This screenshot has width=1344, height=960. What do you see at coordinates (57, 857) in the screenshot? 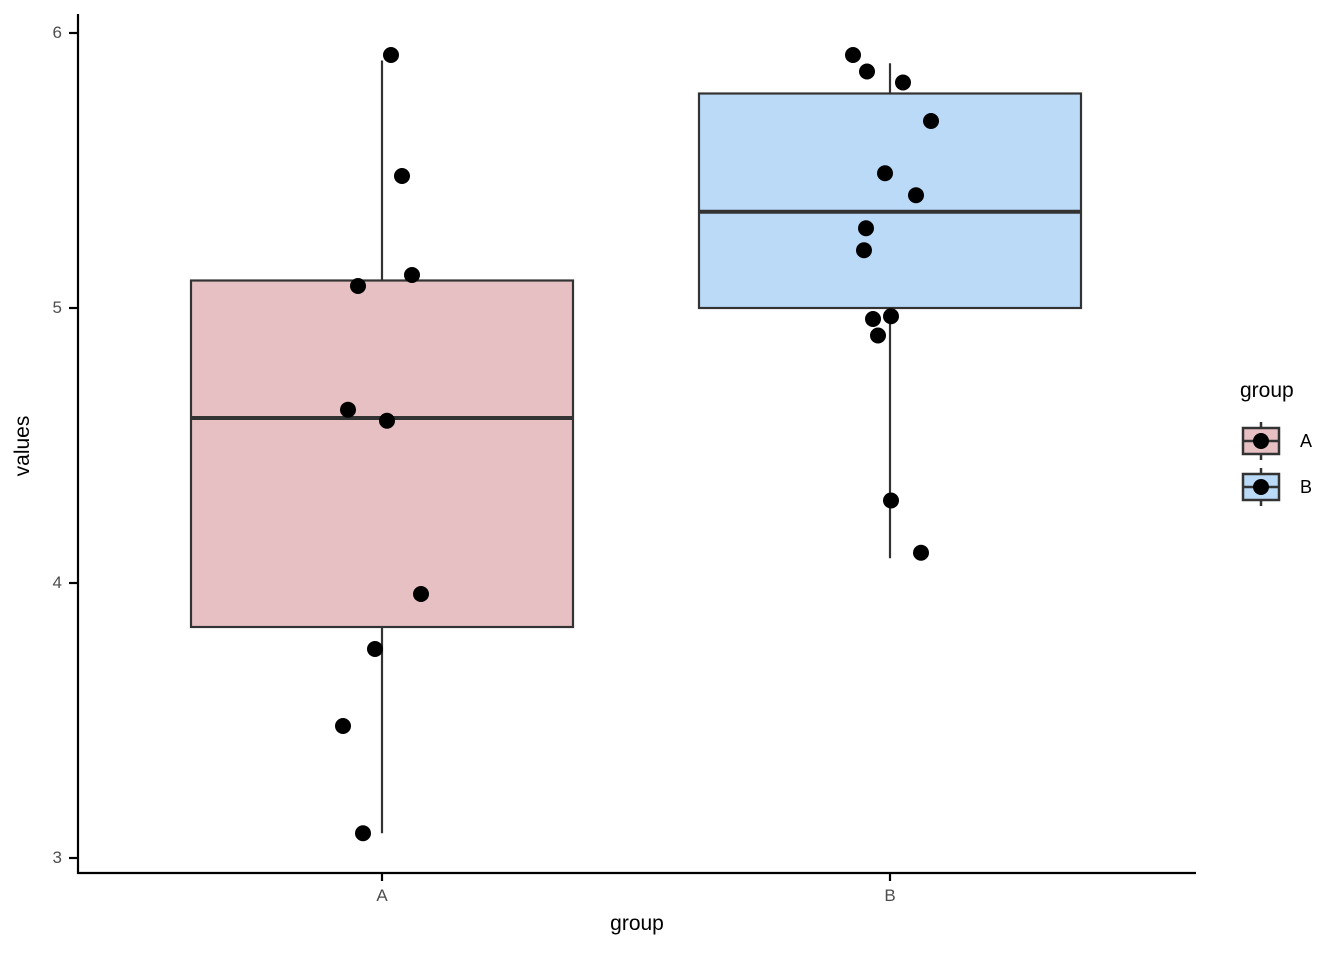
I see `y-tick-label: 3` at bounding box center [57, 857].